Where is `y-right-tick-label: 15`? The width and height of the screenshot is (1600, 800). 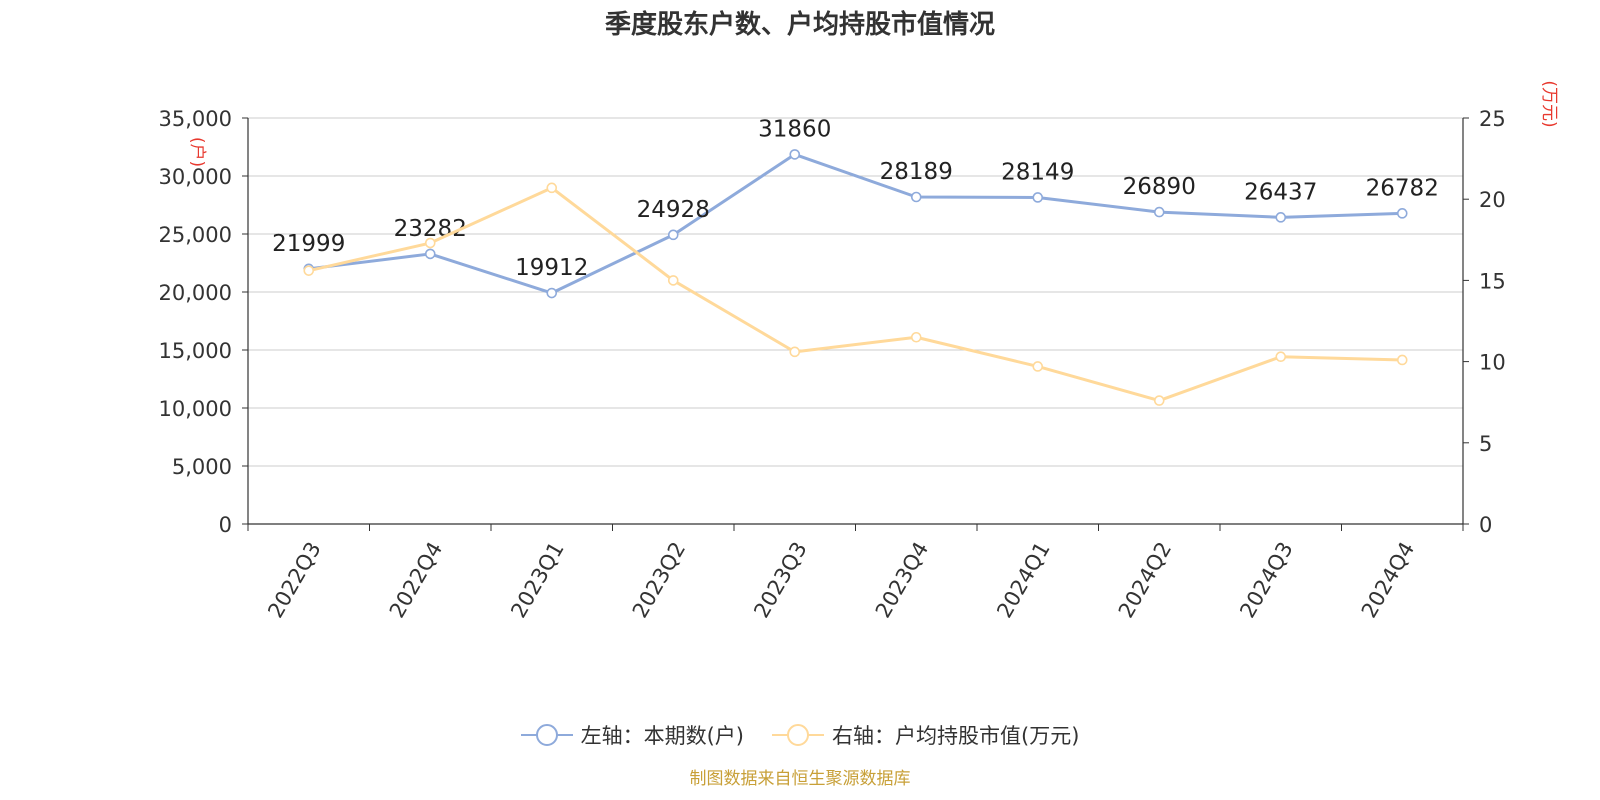
y-right-tick-label: 15 is located at coordinates (1492, 281).